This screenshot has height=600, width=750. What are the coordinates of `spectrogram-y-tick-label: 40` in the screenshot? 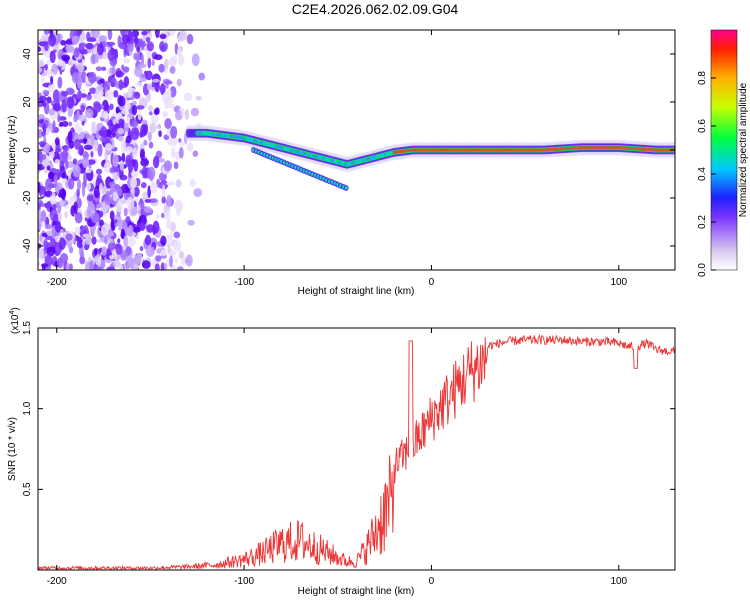 It's located at (27, 54).